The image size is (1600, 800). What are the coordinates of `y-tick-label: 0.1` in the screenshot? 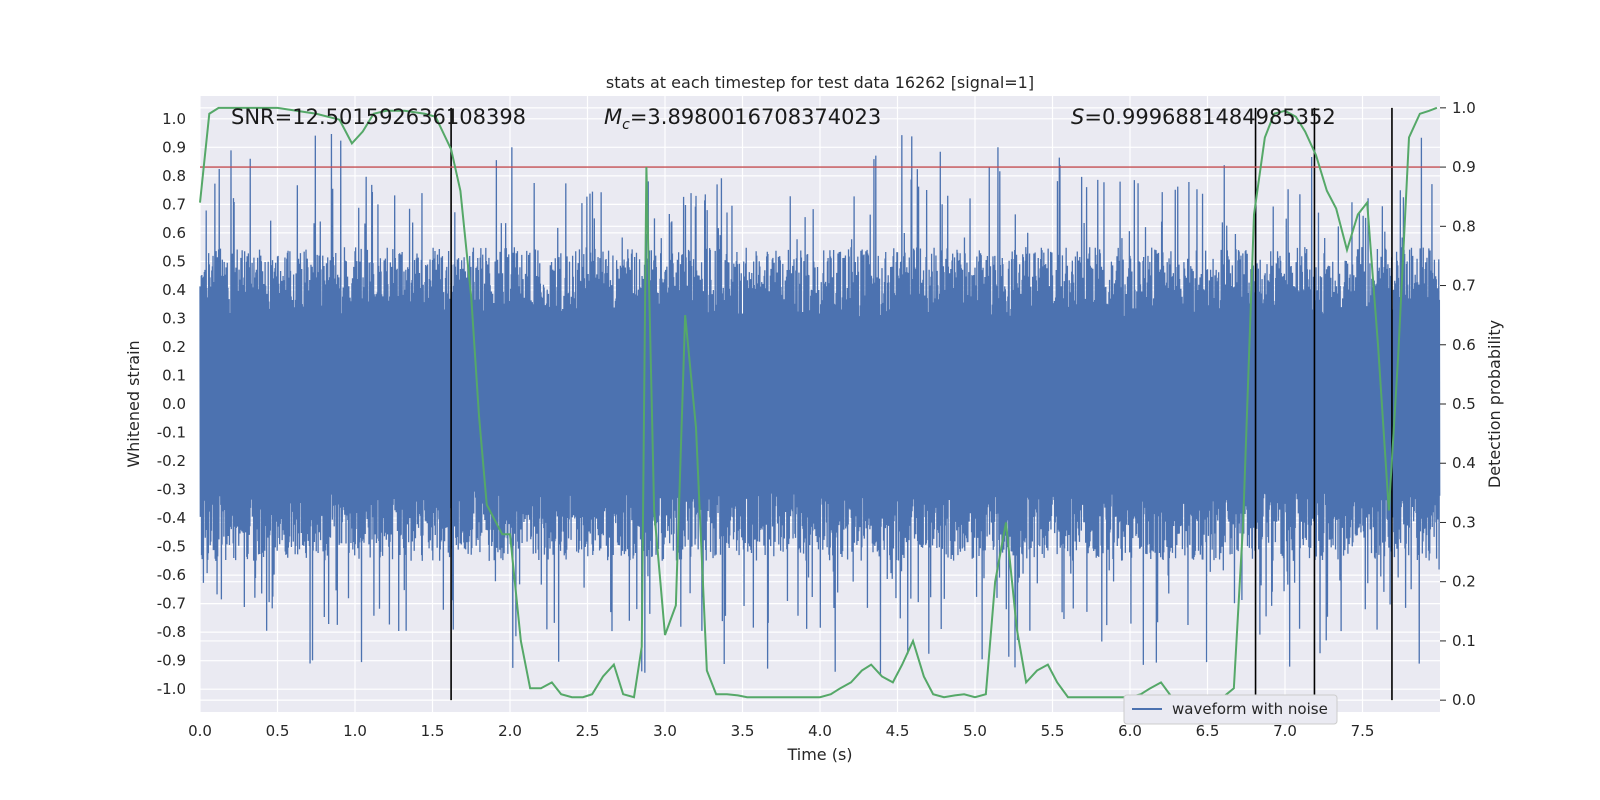 It's located at (174, 375).